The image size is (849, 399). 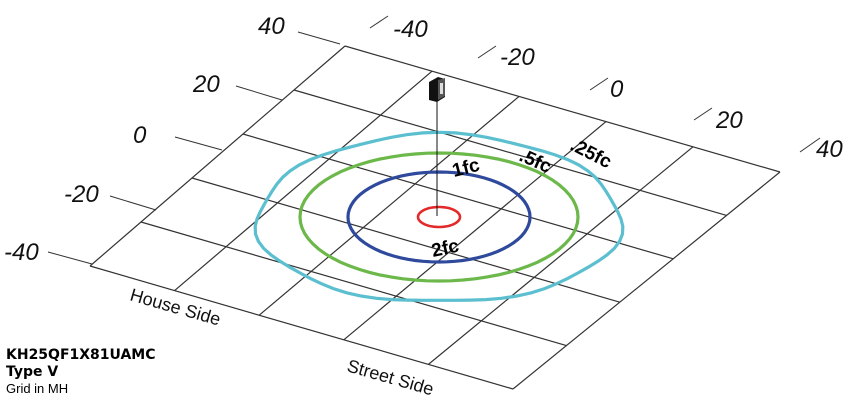 What do you see at coordinates (410, 29) in the screenshot?
I see `top-axis-tick-neg40: -40` at bounding box center [410, 29].